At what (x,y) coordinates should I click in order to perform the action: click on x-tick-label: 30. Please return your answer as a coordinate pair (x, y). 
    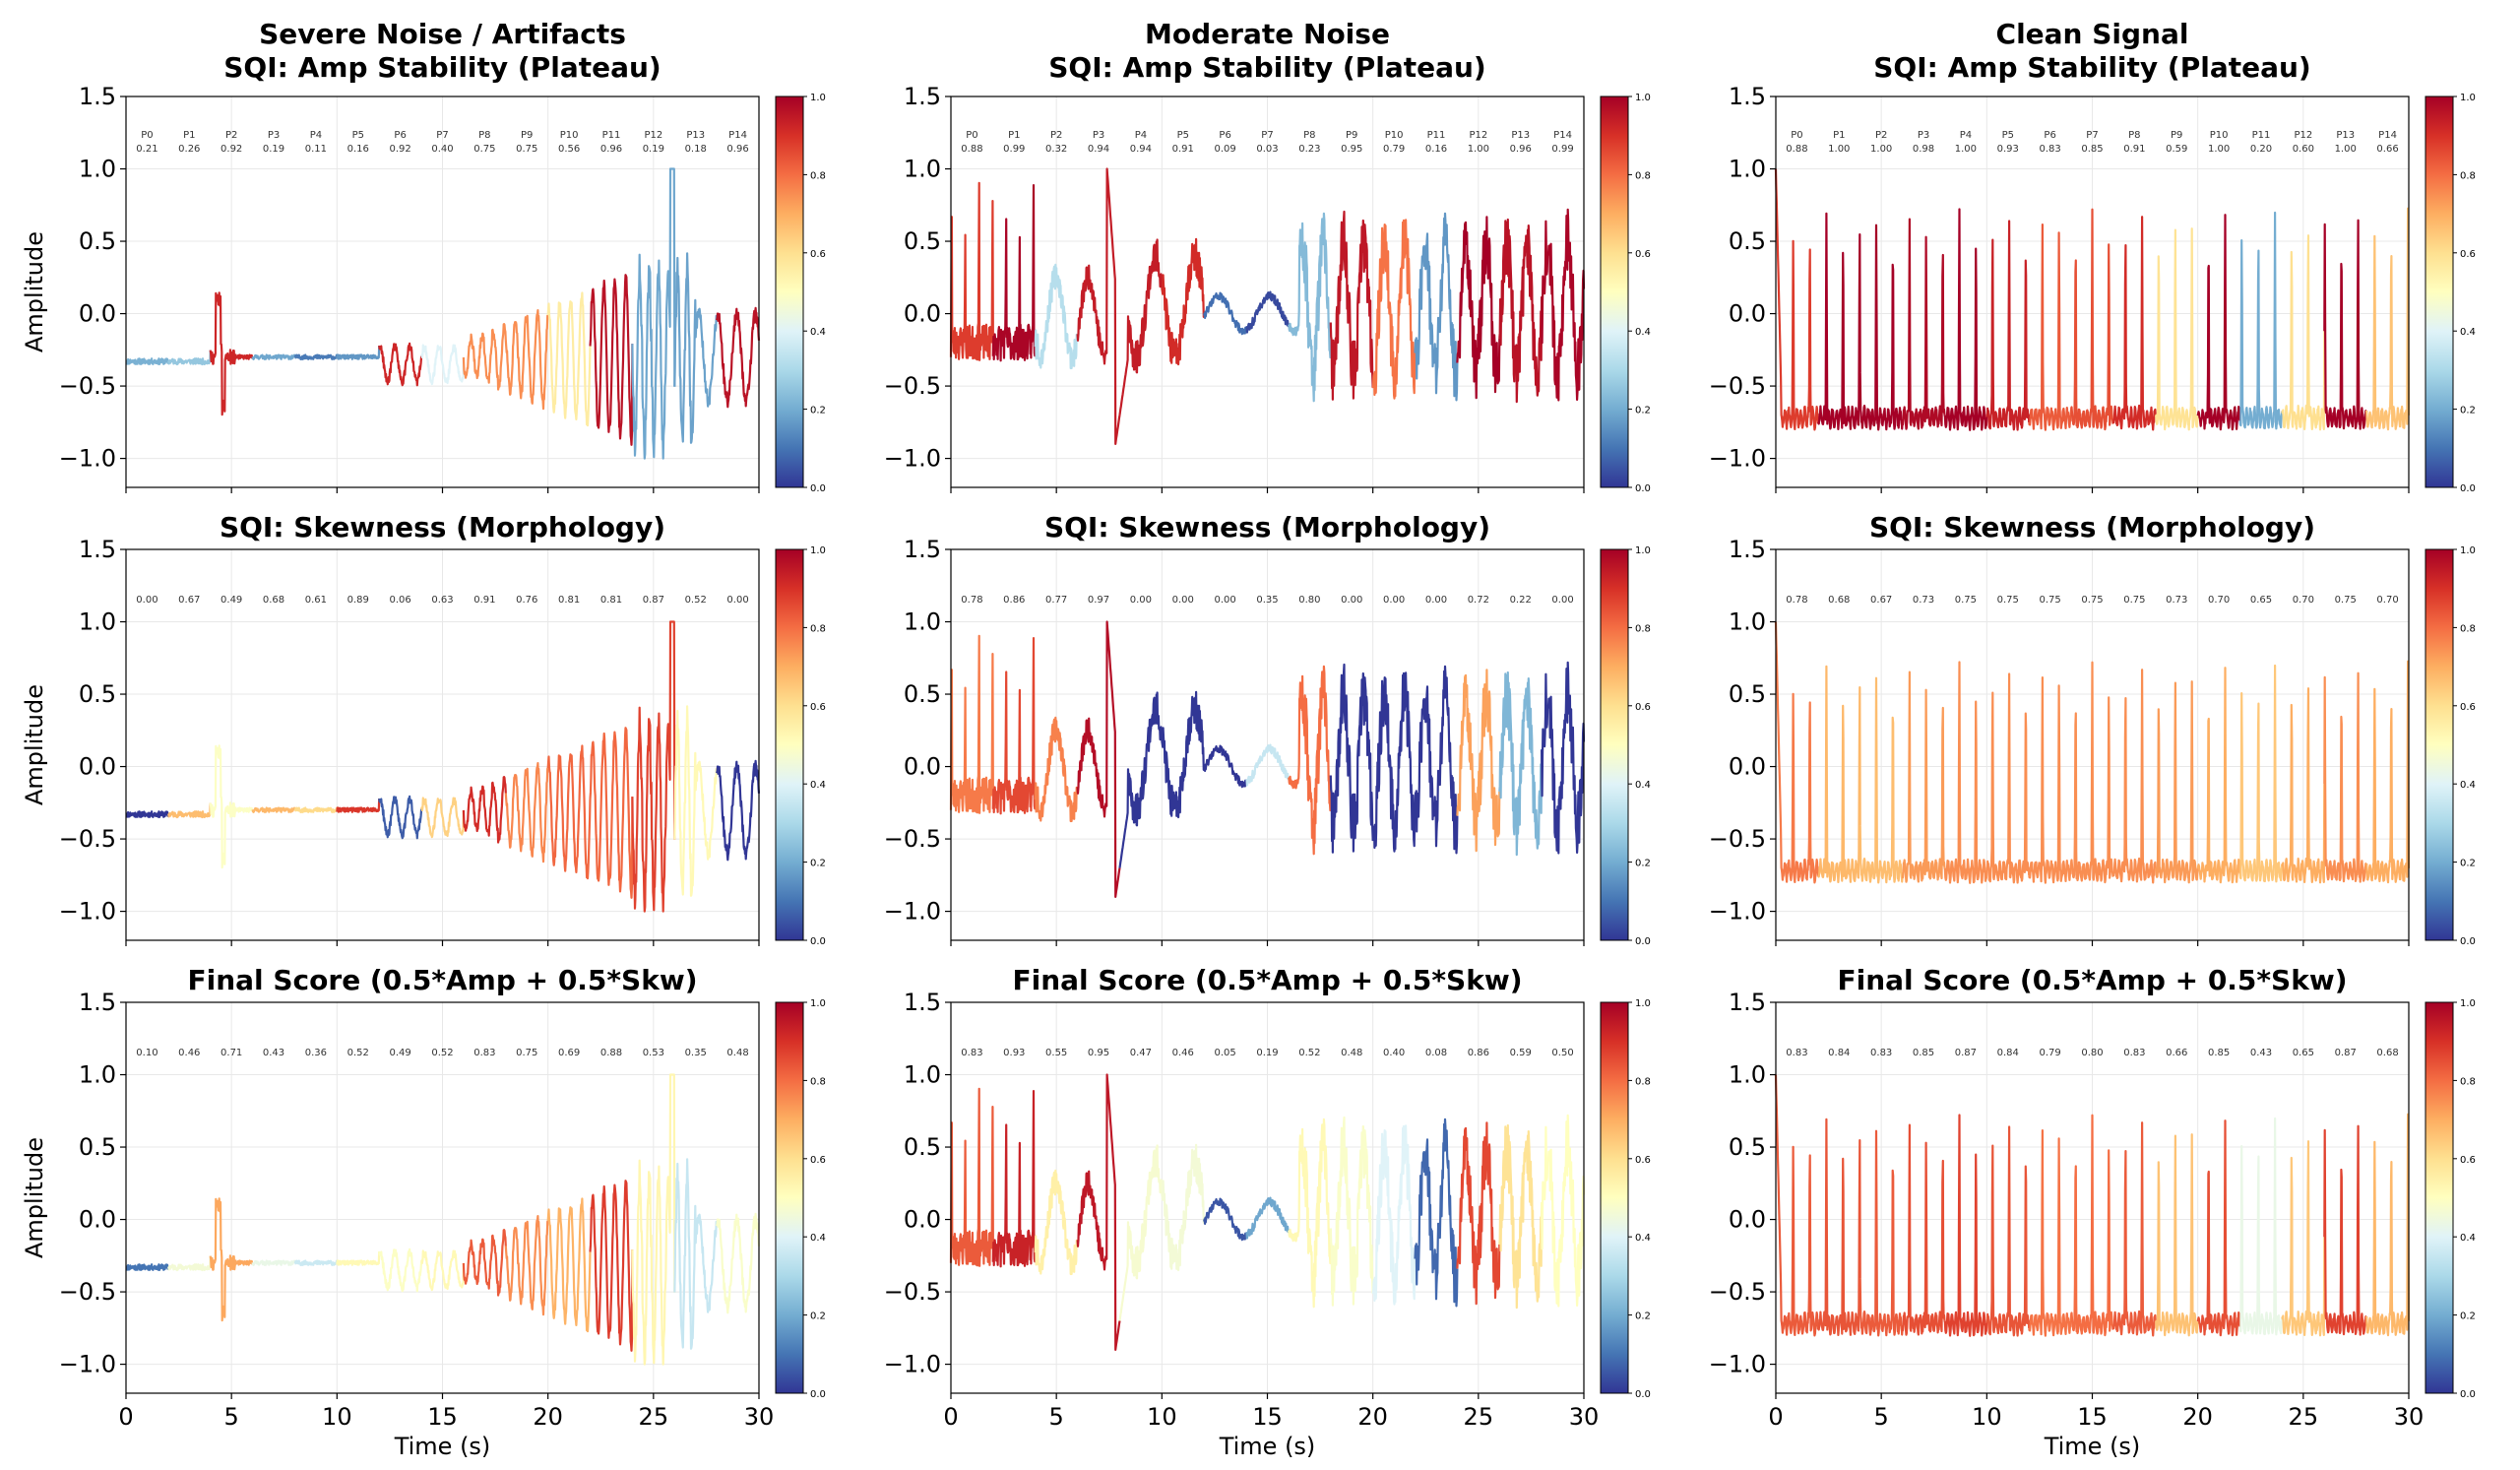
    Looking at the image, I should click on (1584, 1417).